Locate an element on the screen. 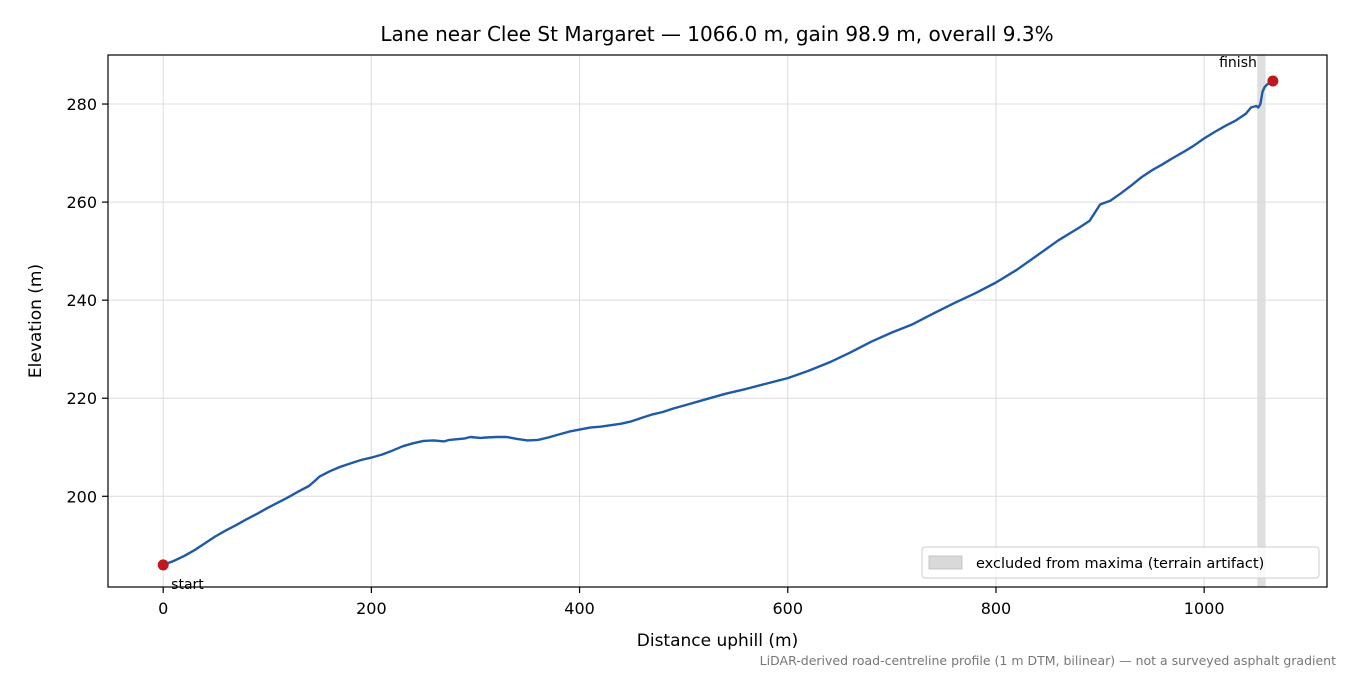 The height and width of the screenshot is (675, 1350). legend: excluded from maxima (terrain artifact) is located at coordinates (1120, 562).